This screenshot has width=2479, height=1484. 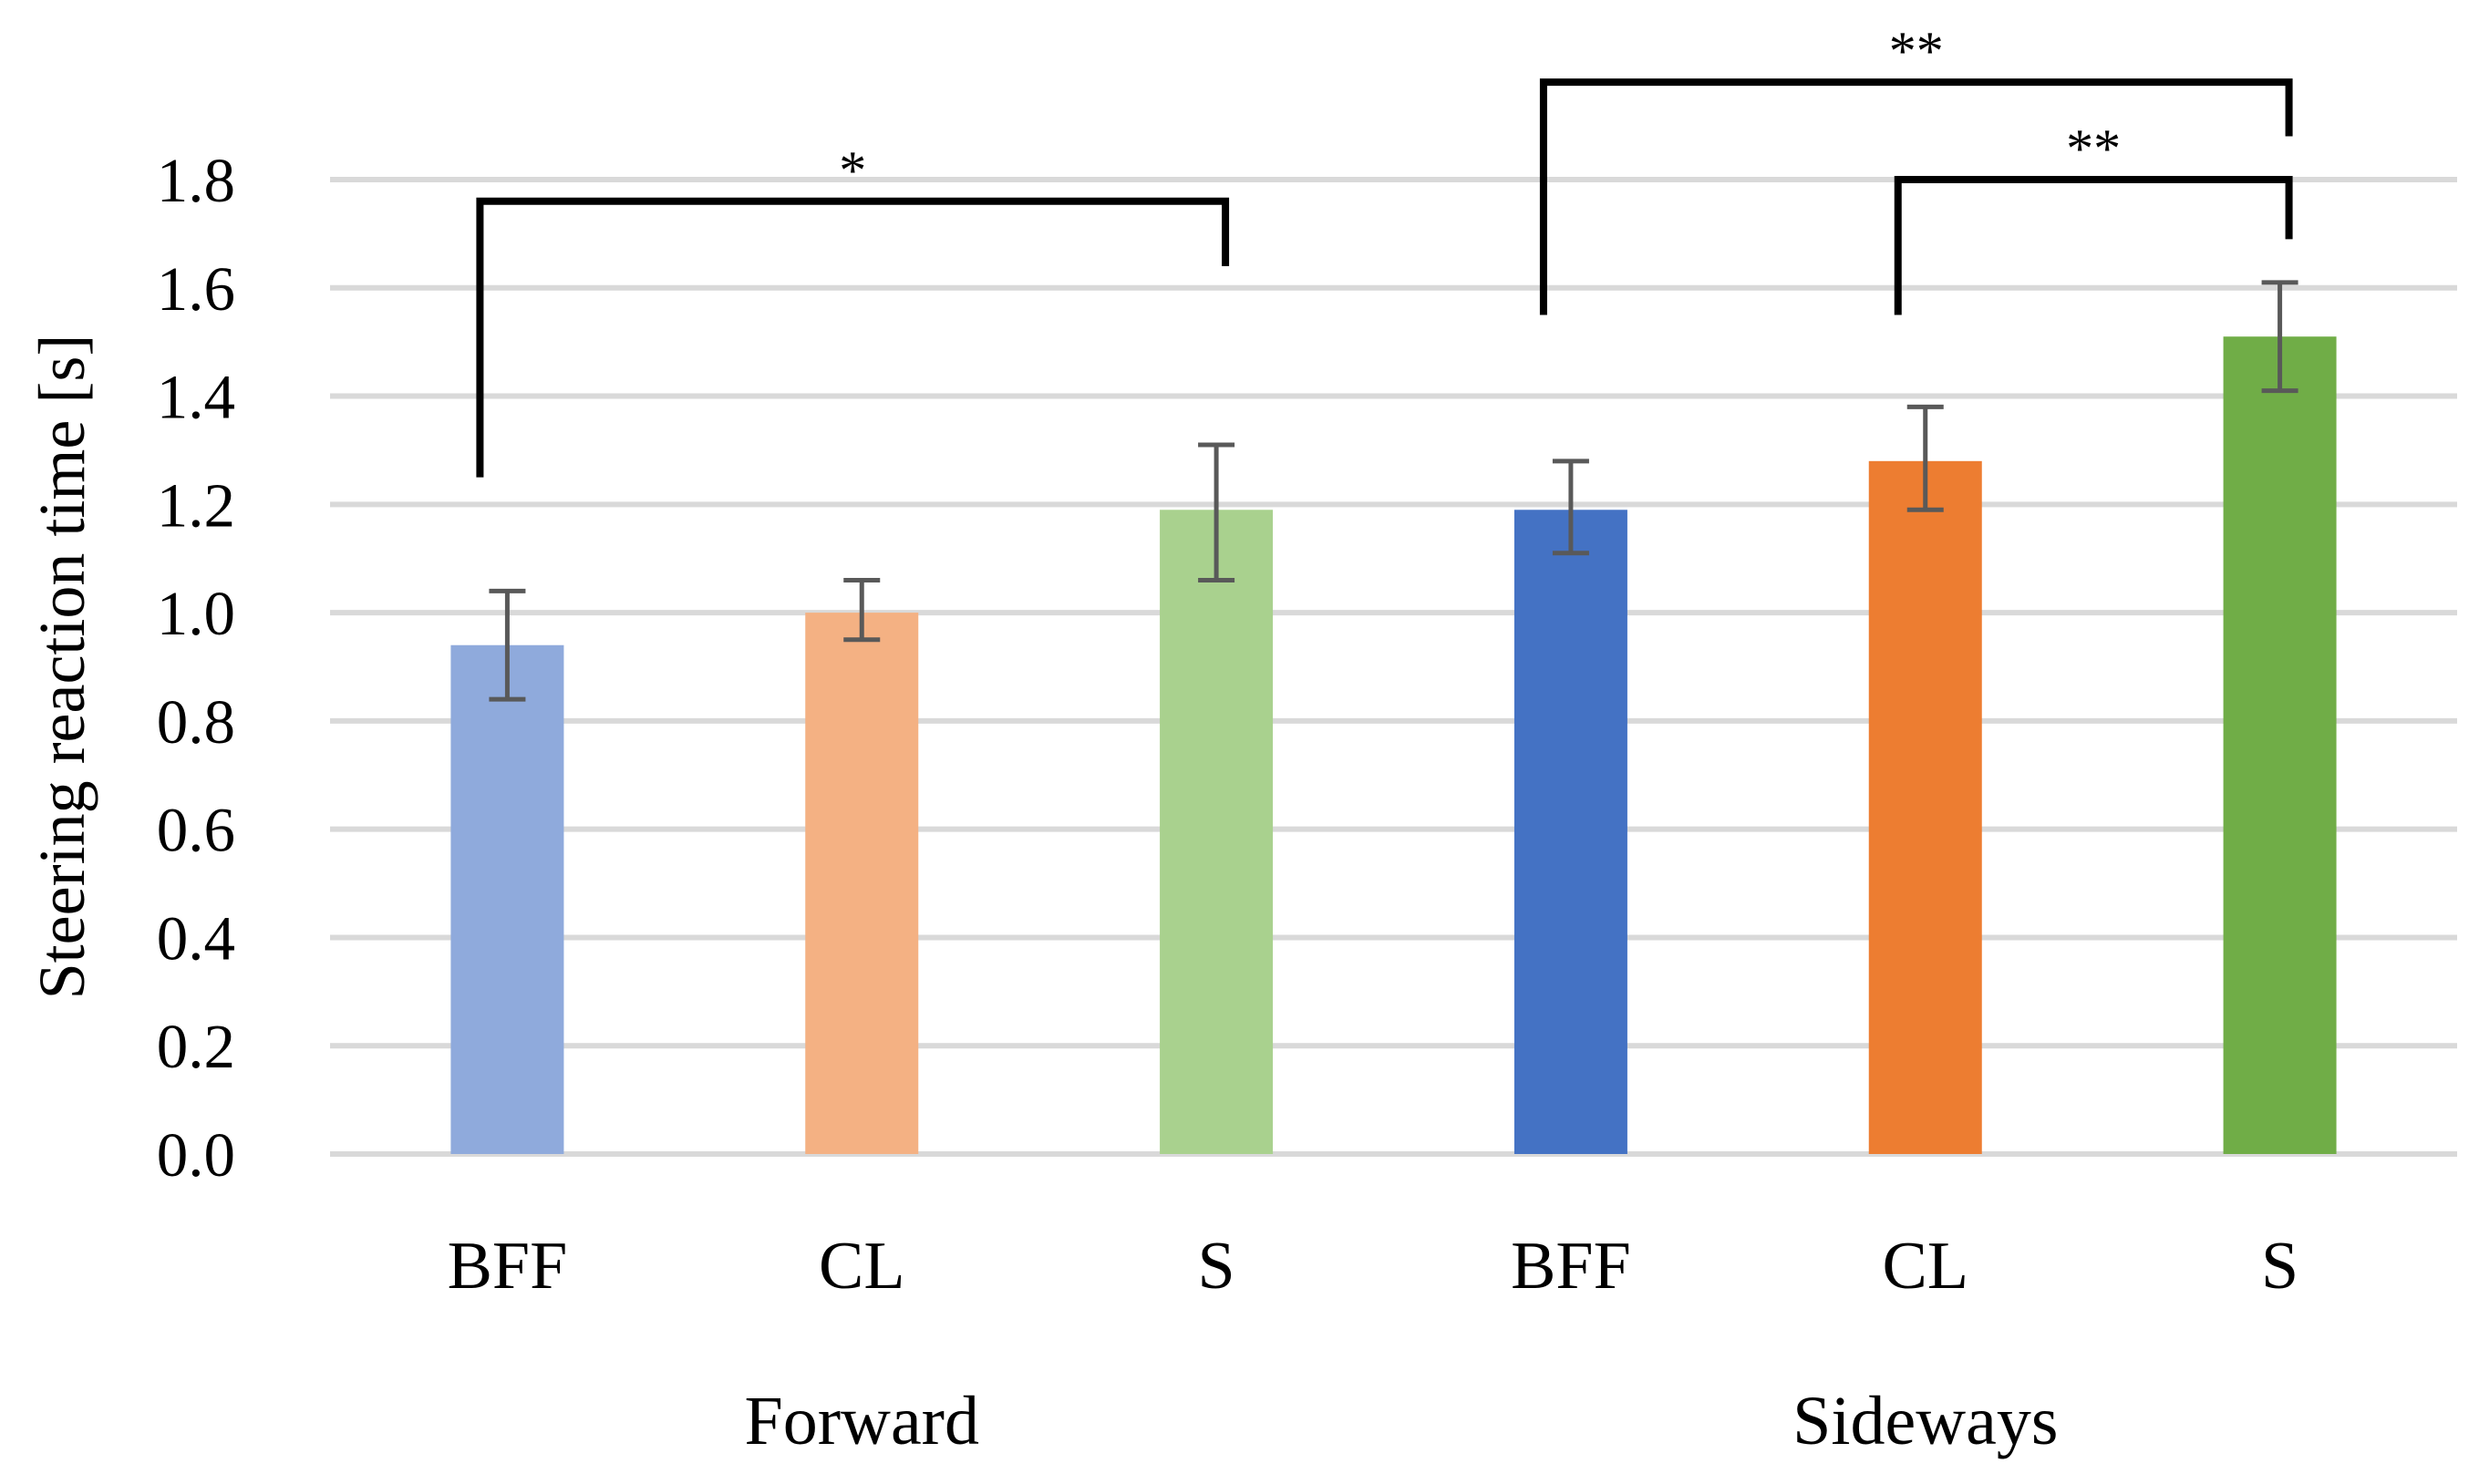 What do you see at coordinates (1401, 1421) in the screenshot?
I see `x-axis-group-labels: Forward Sideways` at bounding box center [1401, 1421].